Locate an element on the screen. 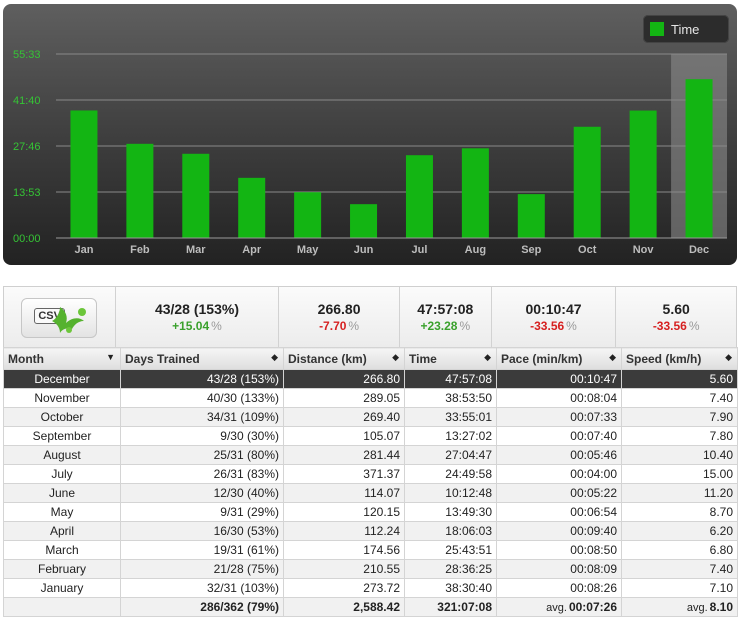  cell-total-empty is located at coordinates (62, 607).